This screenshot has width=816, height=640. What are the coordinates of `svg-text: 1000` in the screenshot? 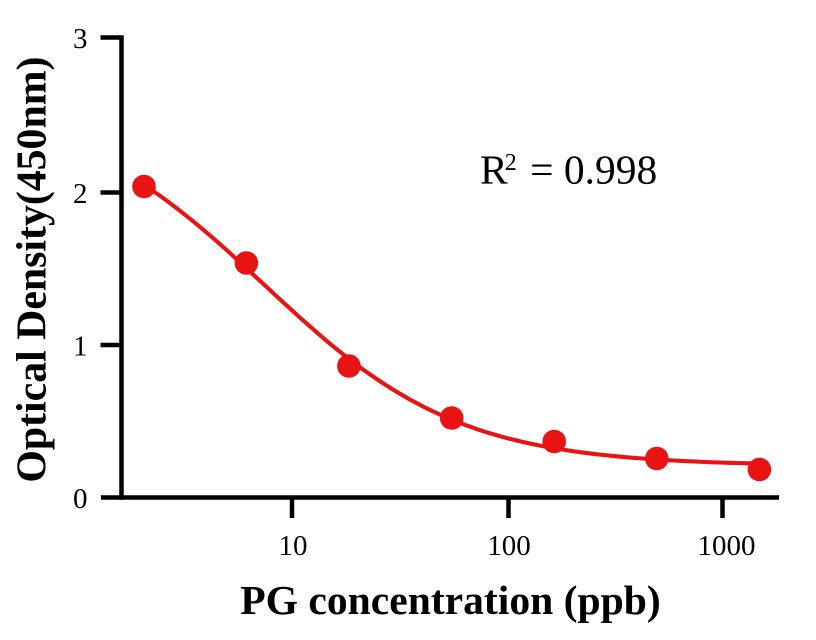 It's located at (727, 546).